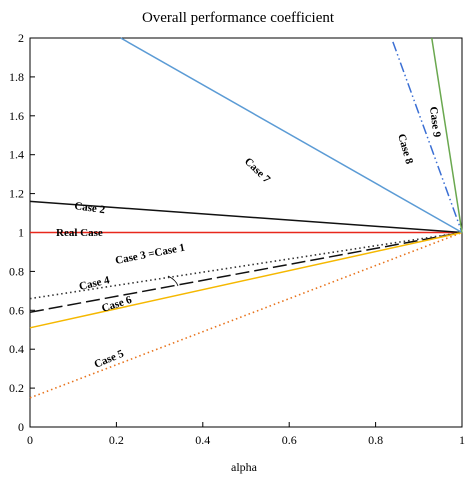  Describe the element at coordinates (257, 171) in the screenshot. I see `series-label-case-7: Case 7` at that location.